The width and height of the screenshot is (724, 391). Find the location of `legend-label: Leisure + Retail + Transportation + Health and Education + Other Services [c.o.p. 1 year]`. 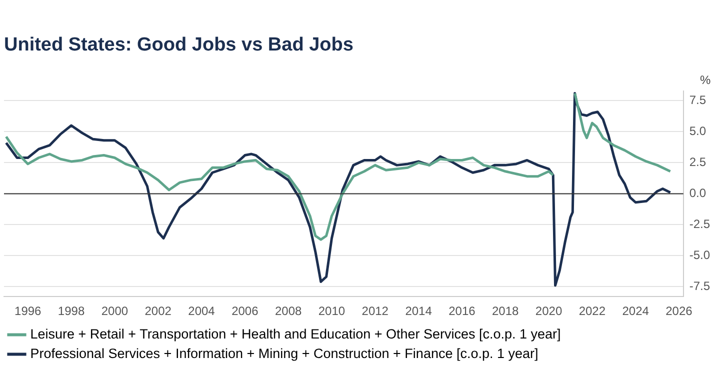

legend-label: Leisure + Retail + Transportation + Health and Education + Other Services [c.o.p. 1 year] is located at coordinates (295, 334).